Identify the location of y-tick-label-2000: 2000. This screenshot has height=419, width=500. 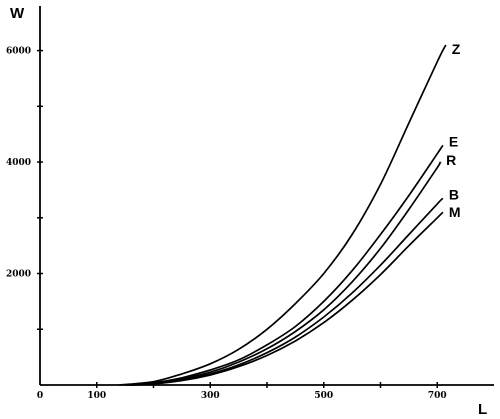
(18, 275).